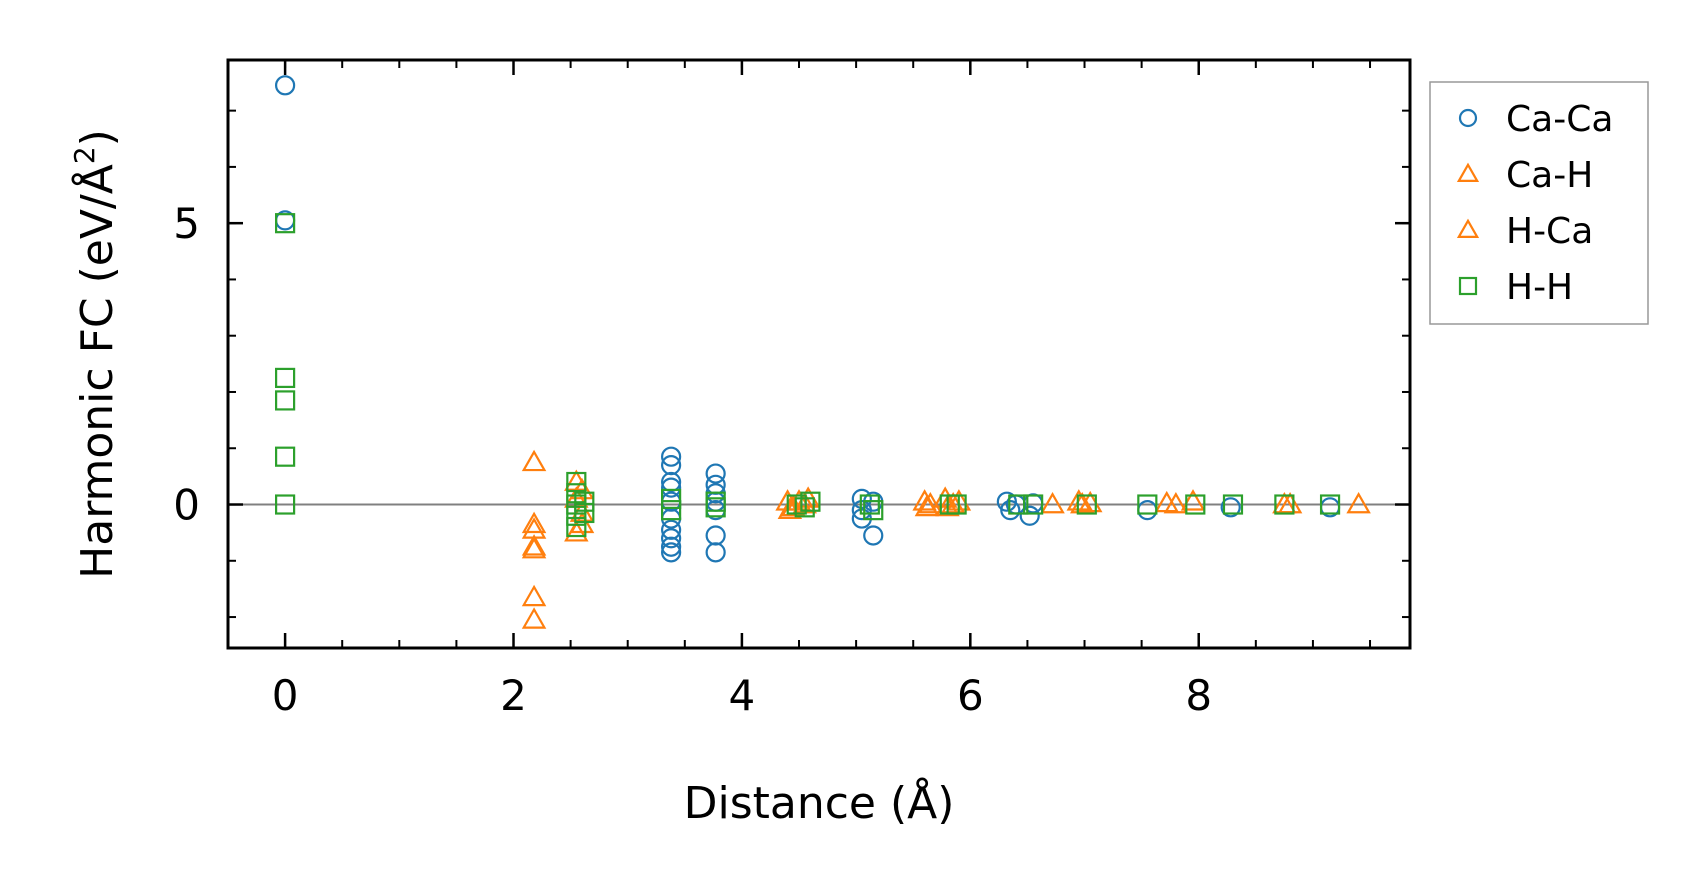  I want to click on x-tick-label: 0, so click(285, 695).